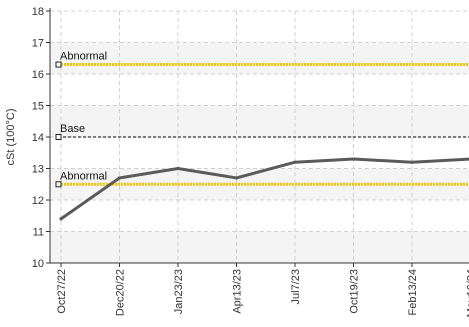  I want to click on x-tick-label: Jan23/23, so click(179, 291).